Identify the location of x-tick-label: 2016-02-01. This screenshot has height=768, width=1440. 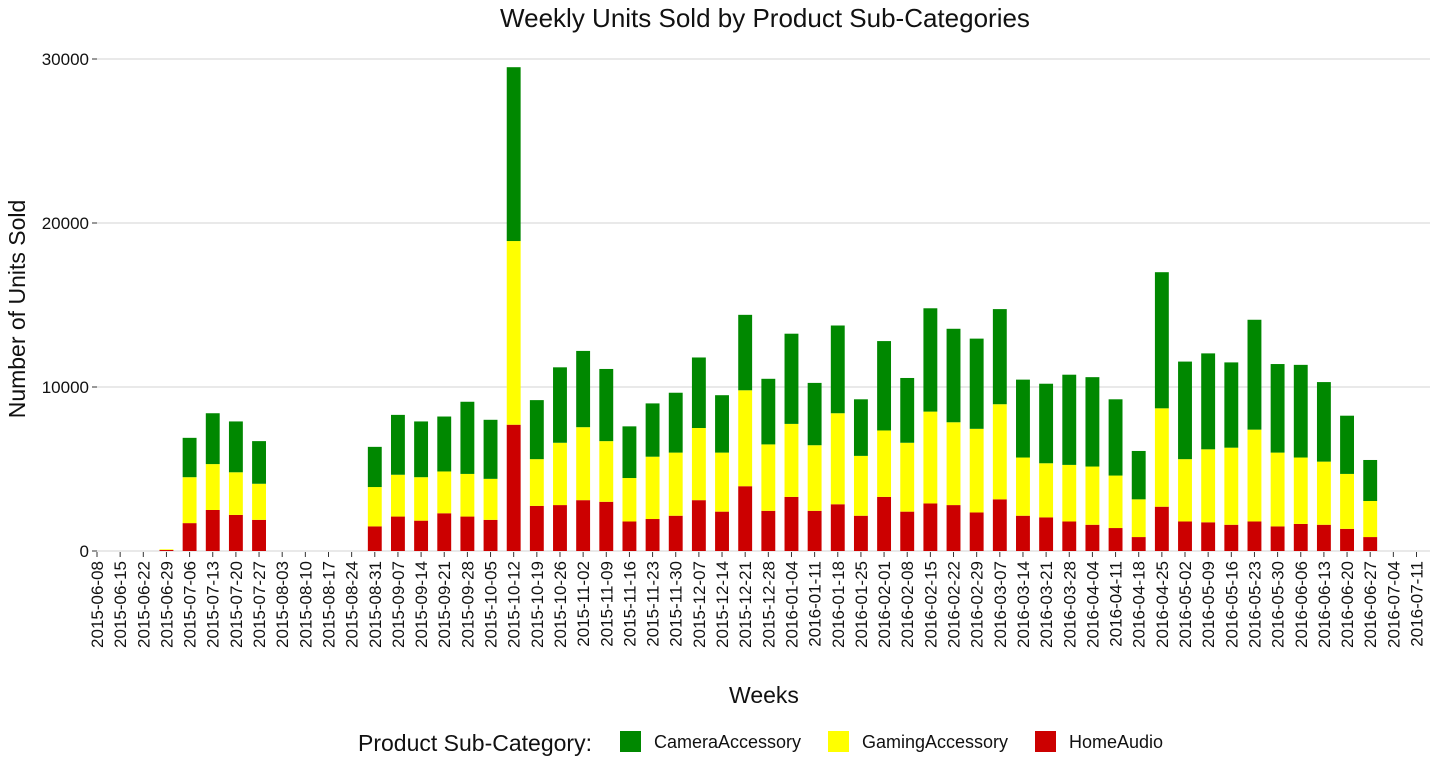
(884, 604).